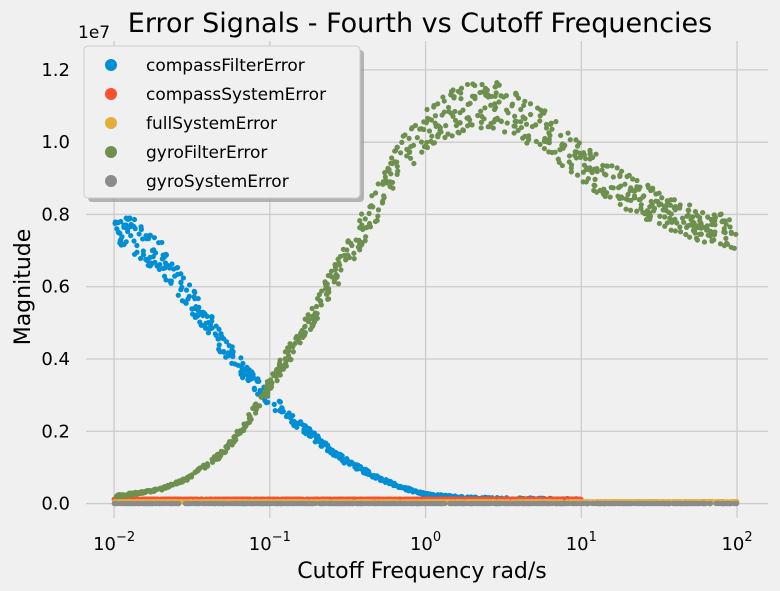  I want to click on y-tick-label: 0.4, so click(55, 359).